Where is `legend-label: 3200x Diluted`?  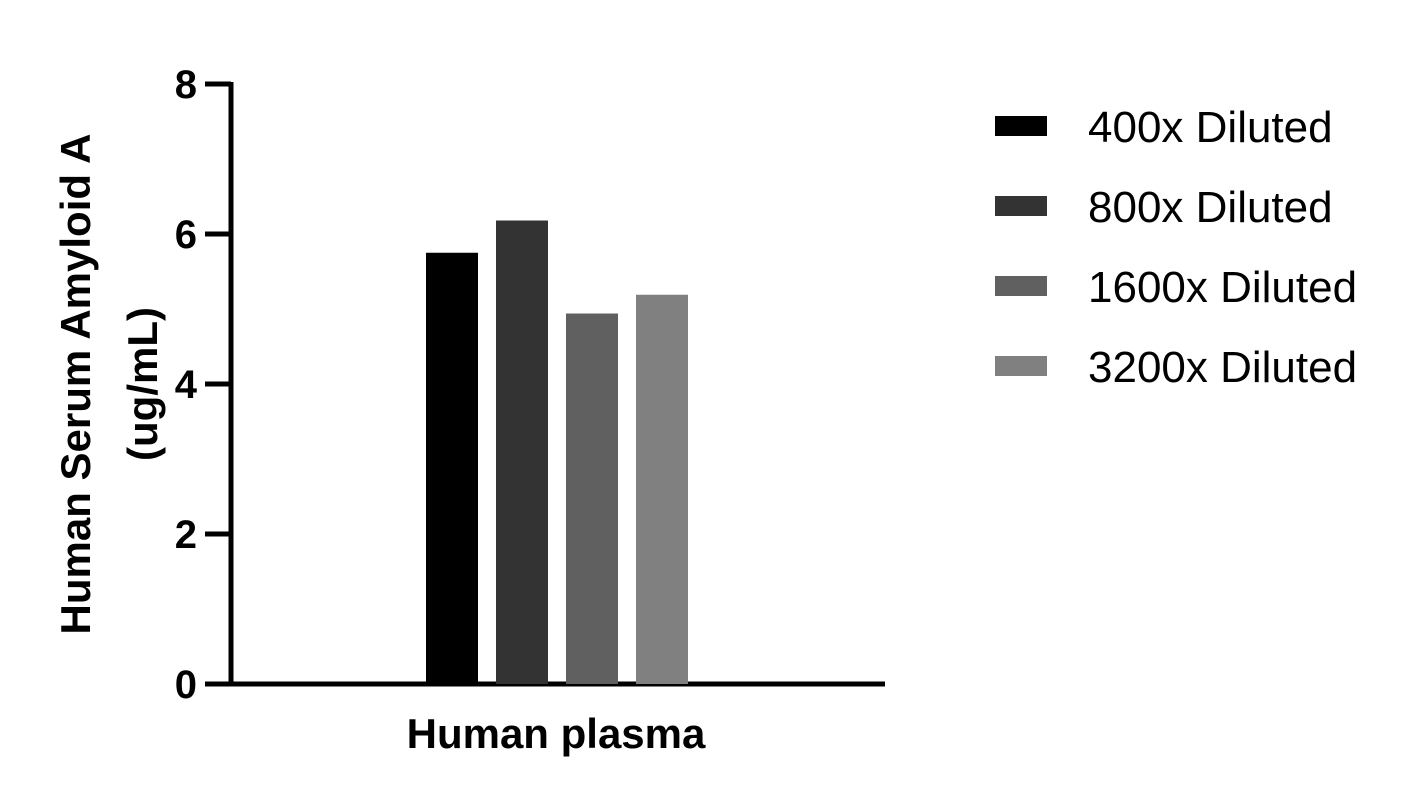
legend-label: 3200x Diluted is located at coordinates (1222, 367).